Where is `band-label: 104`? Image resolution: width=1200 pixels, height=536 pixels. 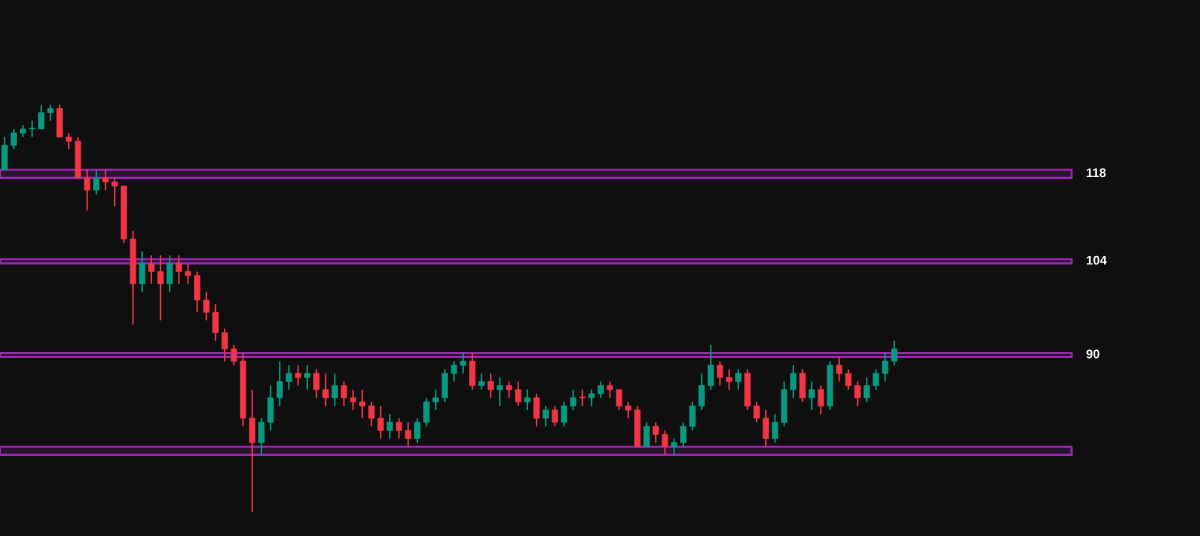 band-label: 104 is located at coordinates (1096, 260).